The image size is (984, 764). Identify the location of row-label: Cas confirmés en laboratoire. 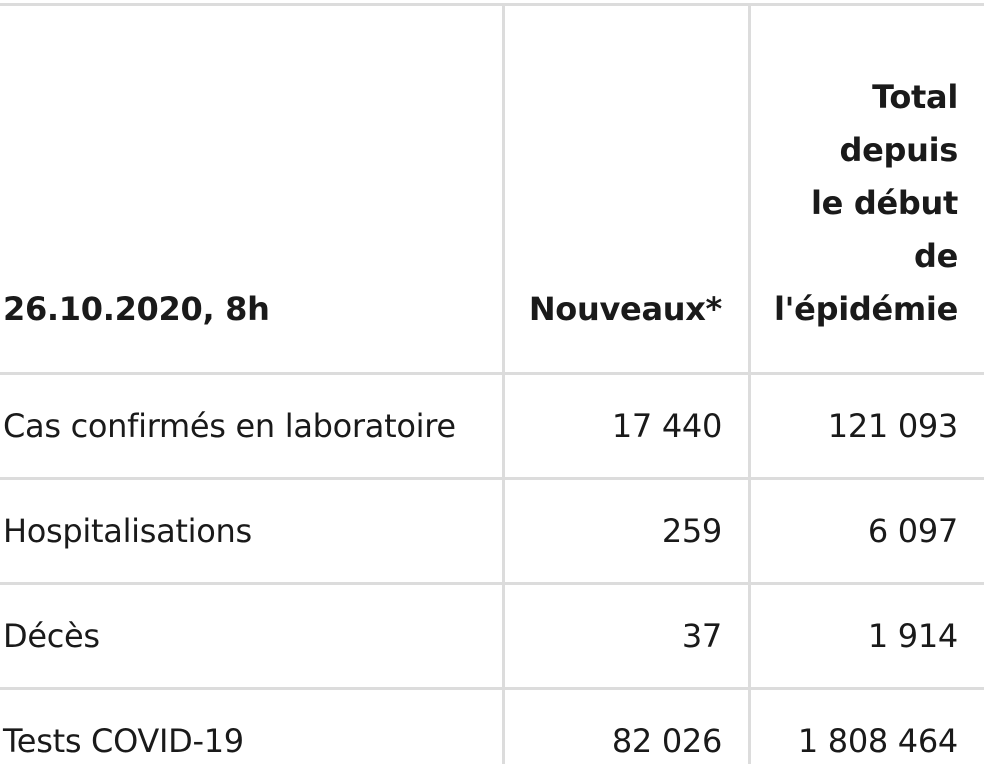
(252, 426).